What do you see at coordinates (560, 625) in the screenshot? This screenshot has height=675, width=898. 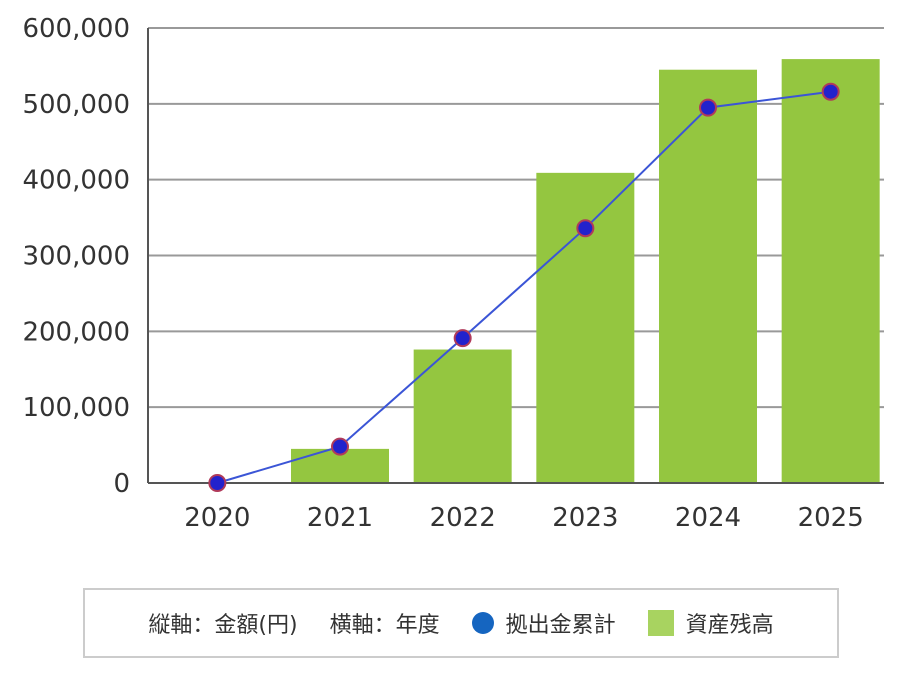 I see `legend-line-label: 拠出金累計` at bounding box center [560, 625].